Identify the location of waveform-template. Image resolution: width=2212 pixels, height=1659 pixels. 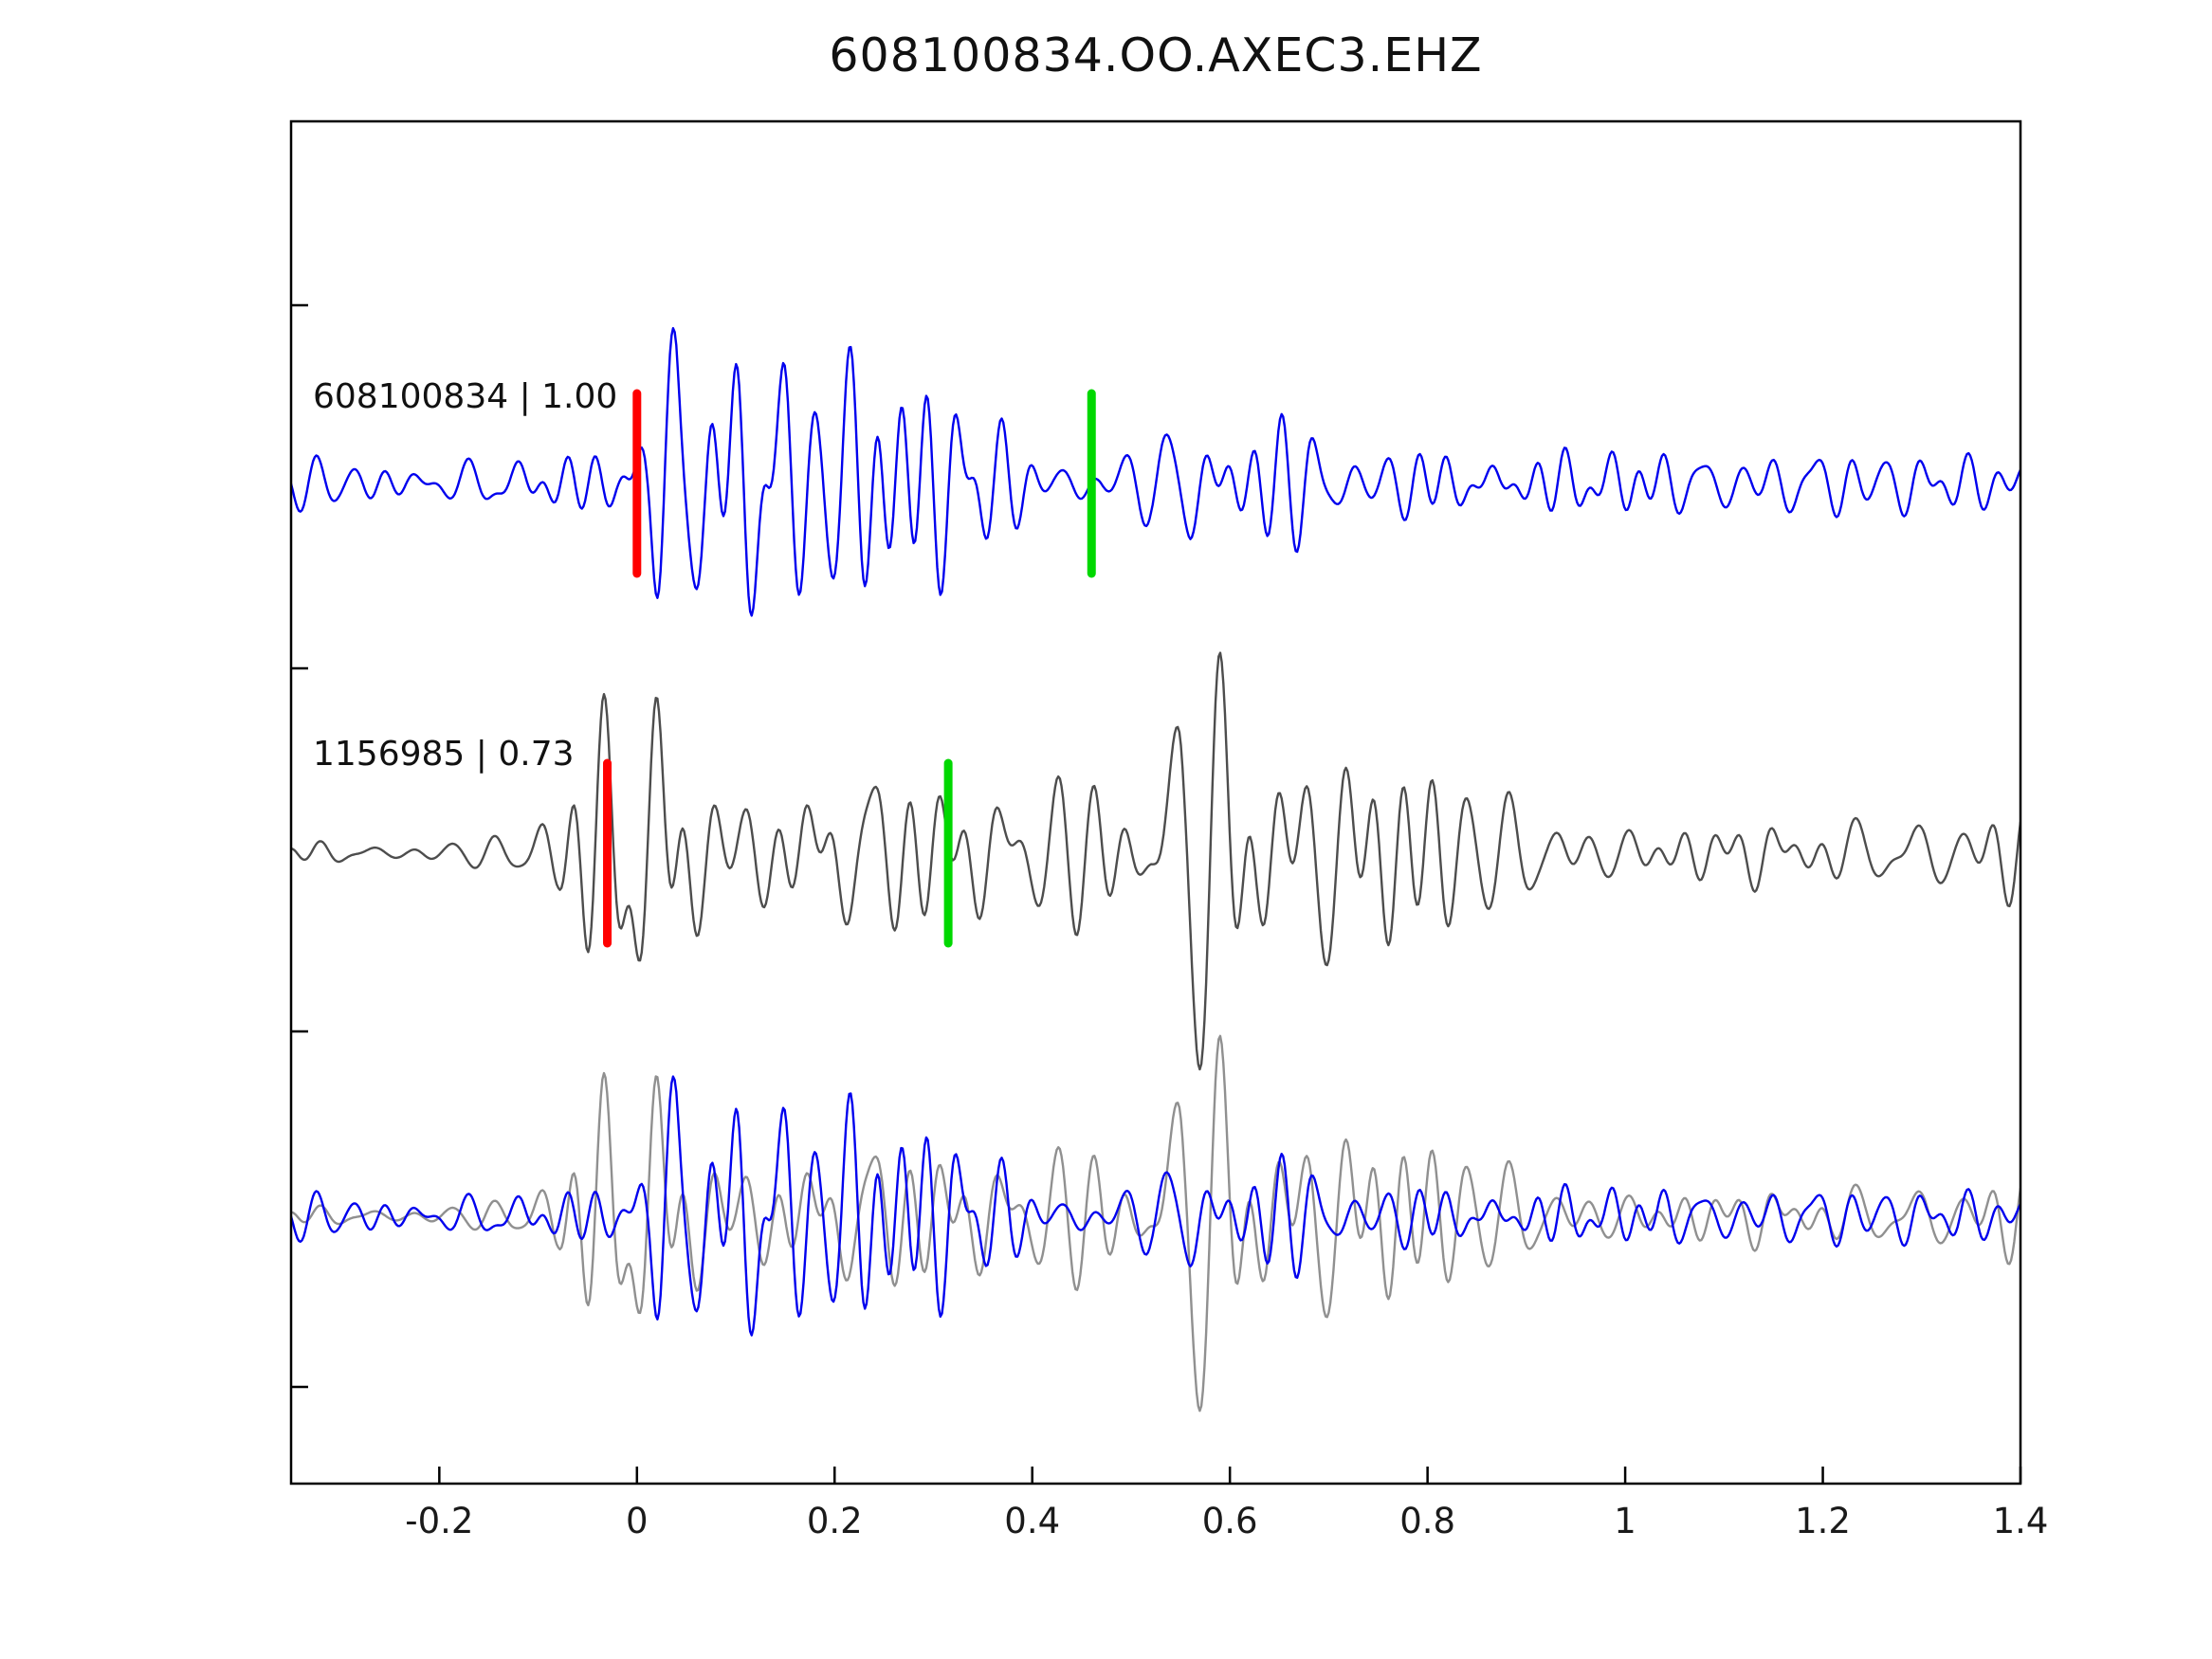
(1155, 472).